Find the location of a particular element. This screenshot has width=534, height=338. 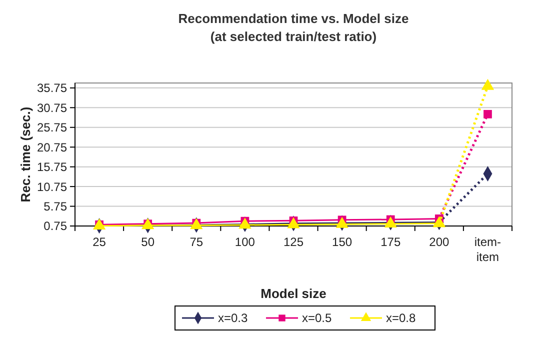

chart-title: Recommendation time vs. Model size (at selected train/test ratio) is located at coordinates (293, 27).